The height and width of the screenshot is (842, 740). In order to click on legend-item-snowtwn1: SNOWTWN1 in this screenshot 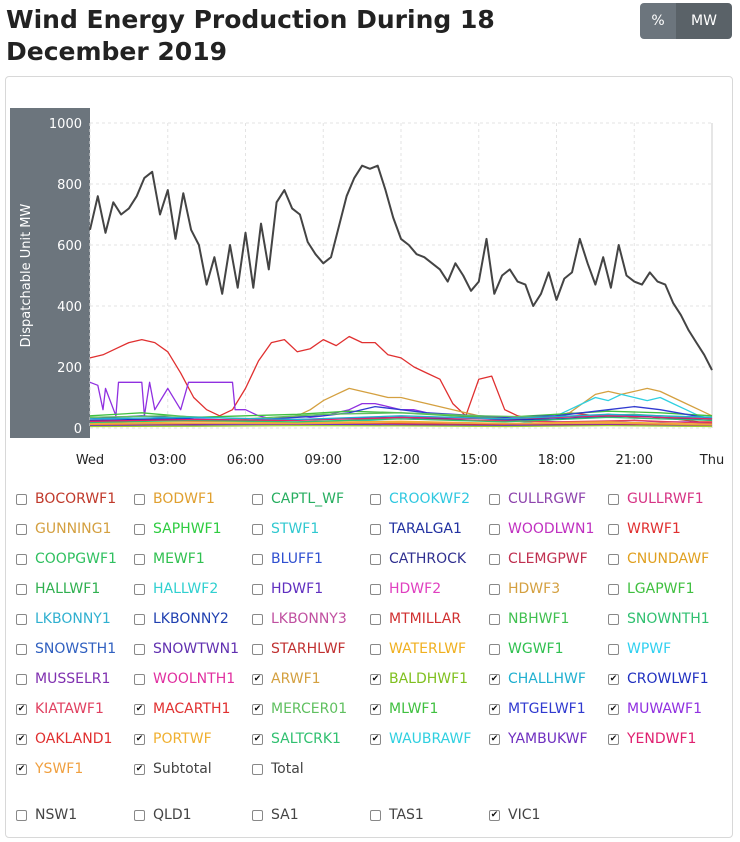, I will do `click(186, 649)`.